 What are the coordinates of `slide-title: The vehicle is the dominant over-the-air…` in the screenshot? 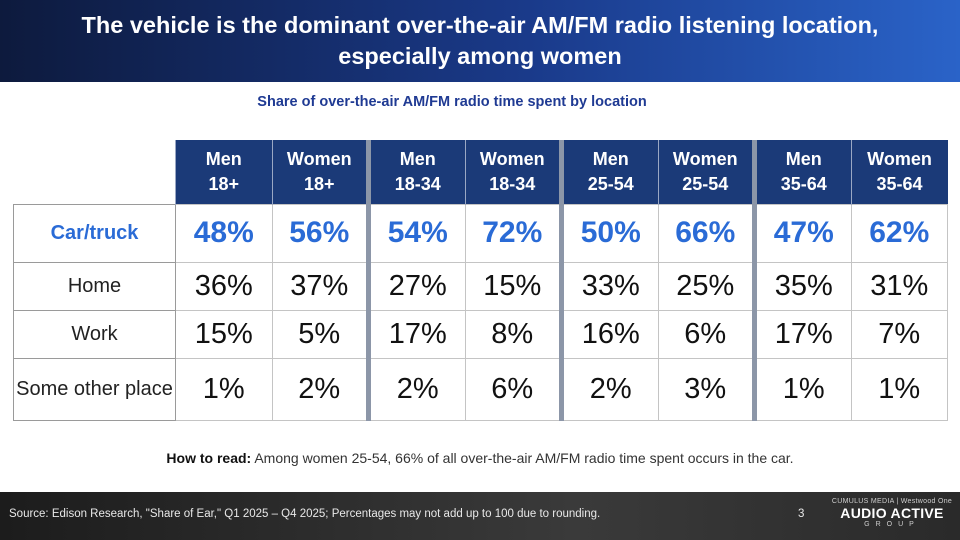 It's located at (480, 40).